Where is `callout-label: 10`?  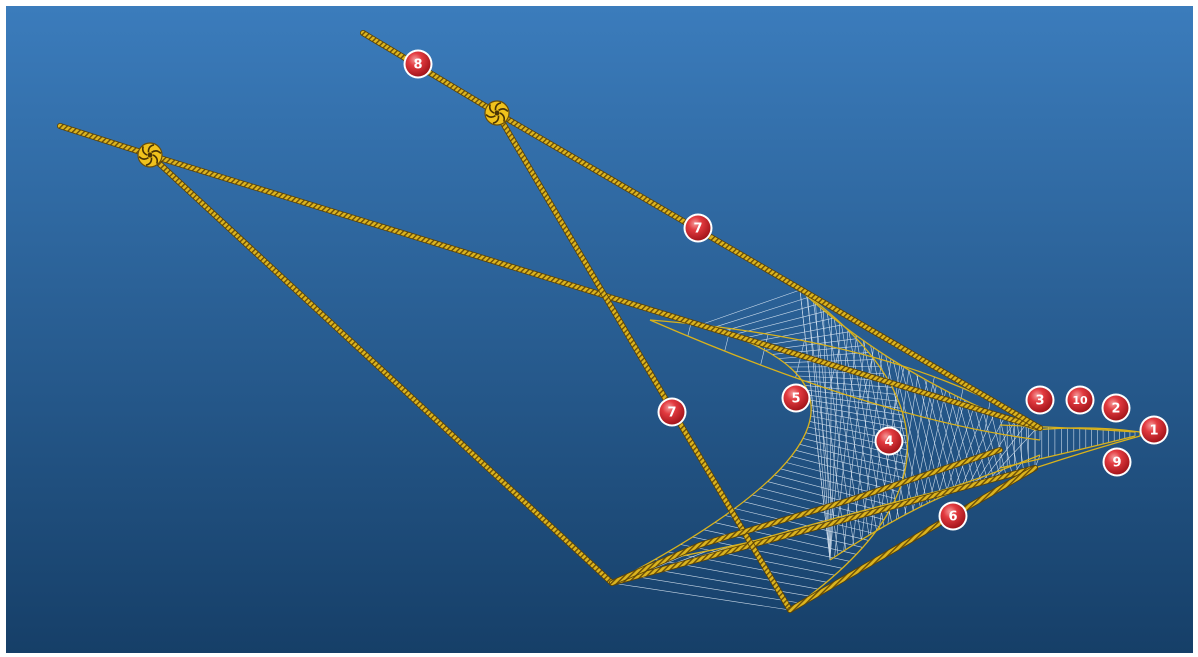 callout-label: 10 is located at coordinates (1080, 400).